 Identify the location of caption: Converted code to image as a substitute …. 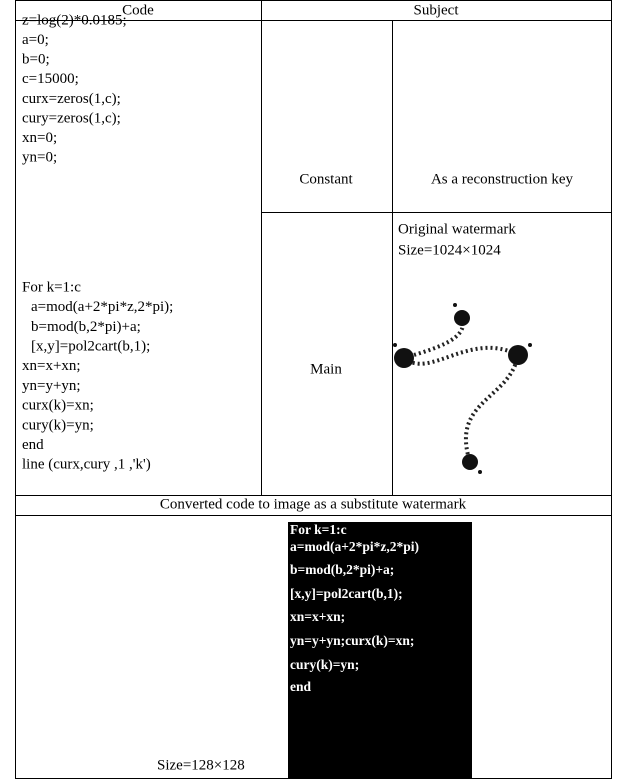
(313, 504).